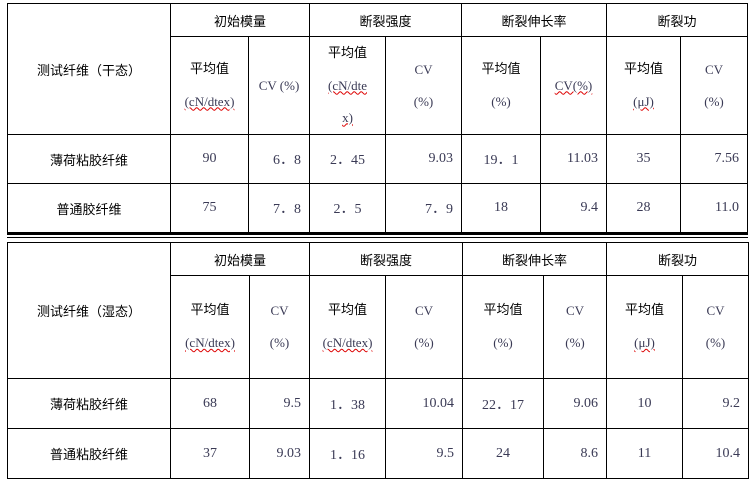 The image size is (752, 482). I want to click on fiber-name: 普通胶纤维, so click(89, 208).